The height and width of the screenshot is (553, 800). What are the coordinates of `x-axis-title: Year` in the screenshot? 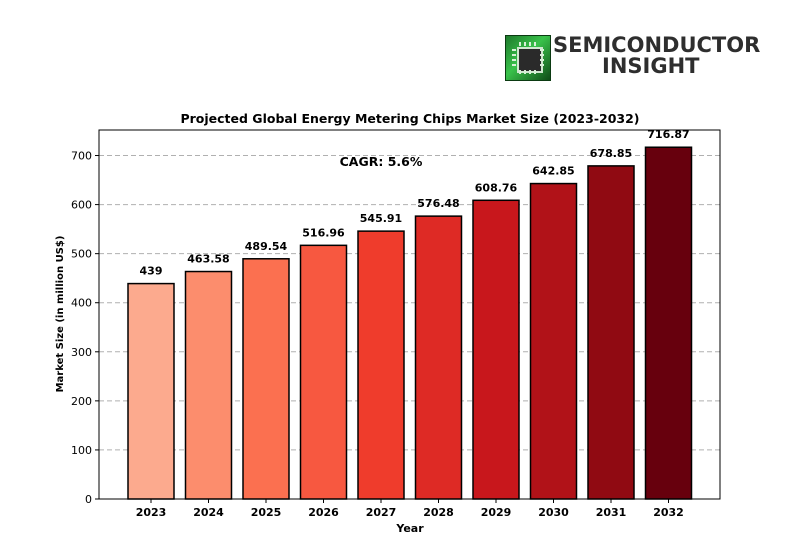 It's located at (409, 528).